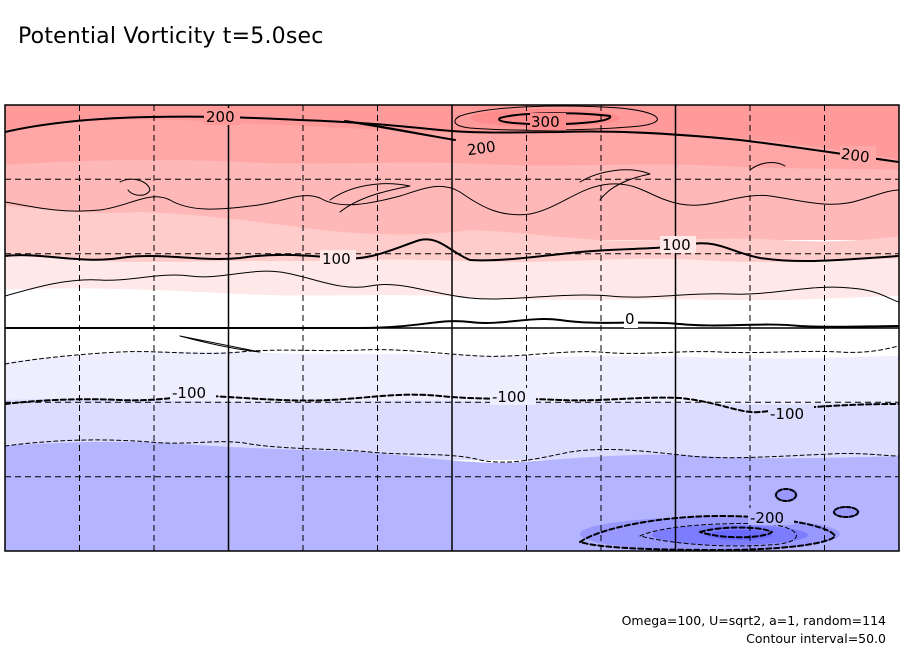  What do you see at coordinates (171, 36) in the screenshot?
I see `chart-title: Potential Vorticity t=5.0sec` at bounding box center [171, 36].